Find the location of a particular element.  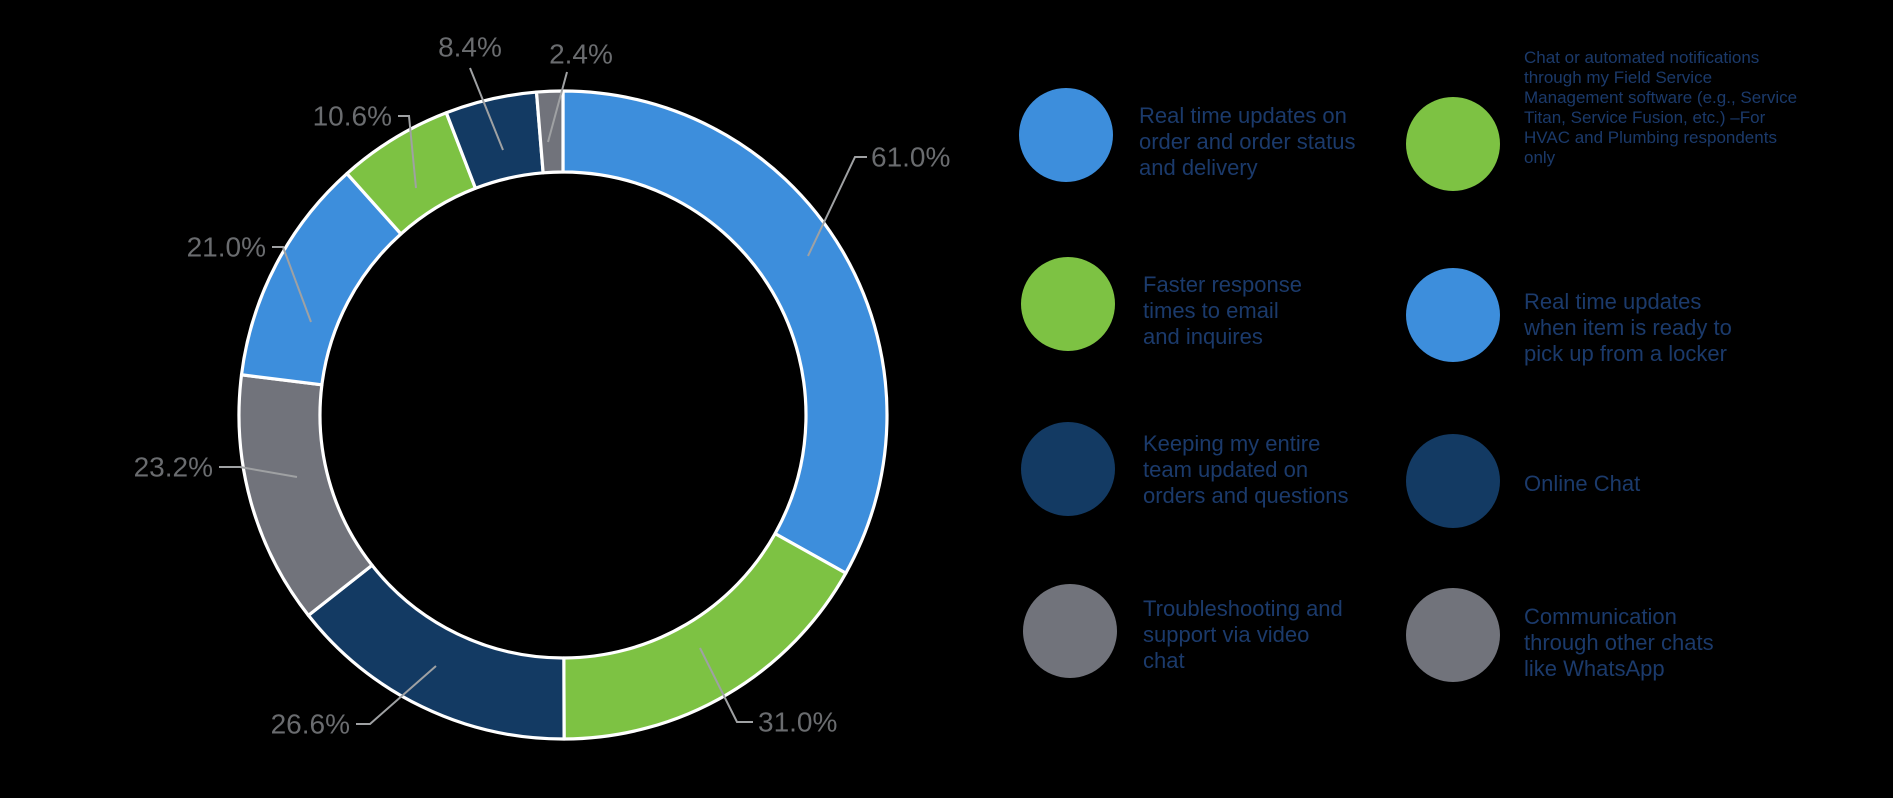

legend-label: Troubleshooting and support via video chat is located at coordinates (1243, 634).